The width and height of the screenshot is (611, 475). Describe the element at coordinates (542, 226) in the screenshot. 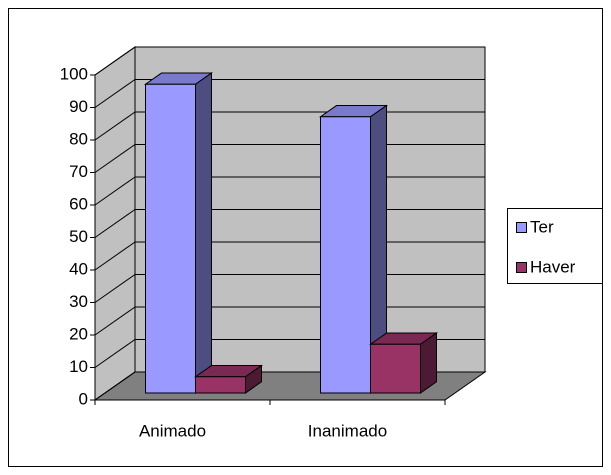

I see `legend-label: Ter` at that location.